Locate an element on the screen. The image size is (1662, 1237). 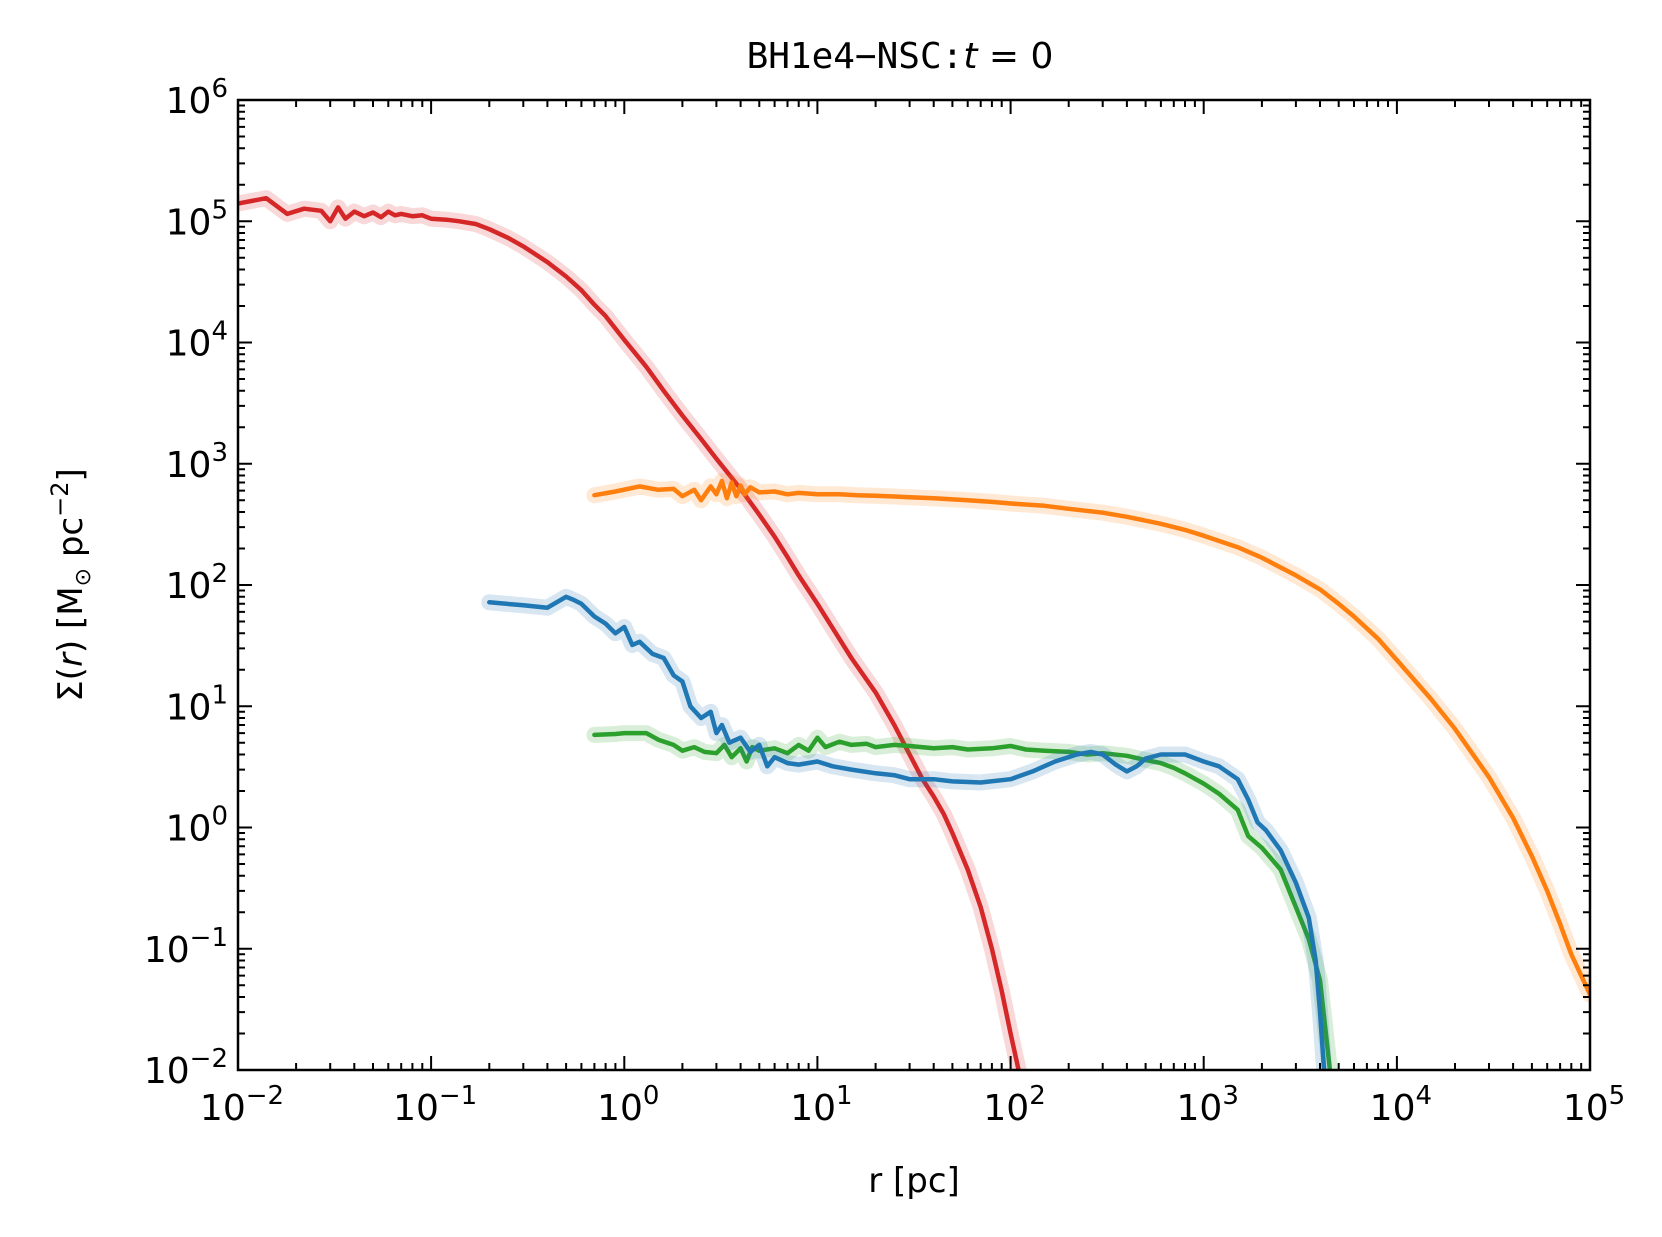
x-tick-label-0: 10⁻² is located at coordinates (242, 1105).